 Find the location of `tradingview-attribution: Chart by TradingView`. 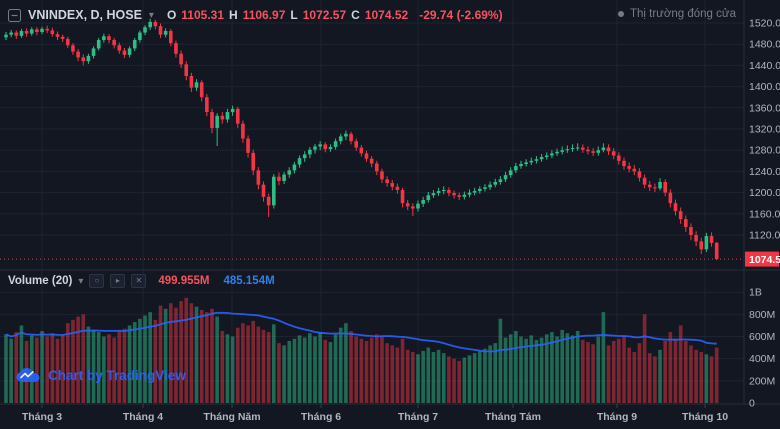

tradingview-attribution: Chart by TradingView is located at coordinates (101, 375).